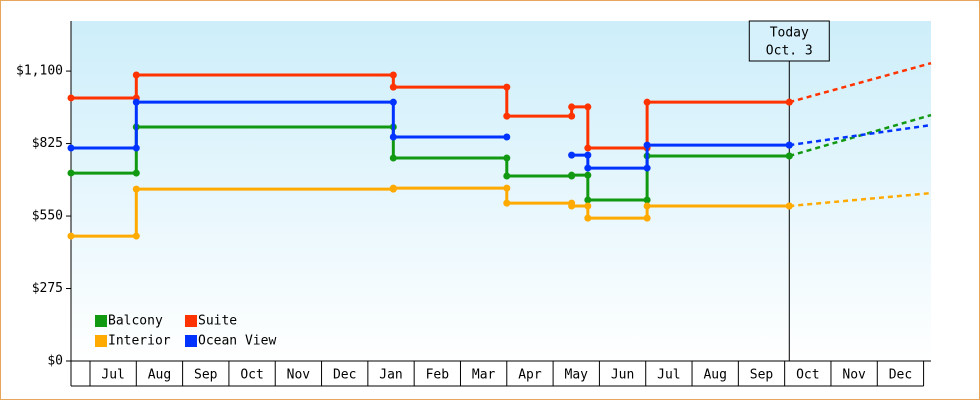 The height and width of the screenshot is (400, 980). What do you see at coordinates (217, 321) in the screenshot?
I see `legend-label: Suite` at bounding box center [217, 321].